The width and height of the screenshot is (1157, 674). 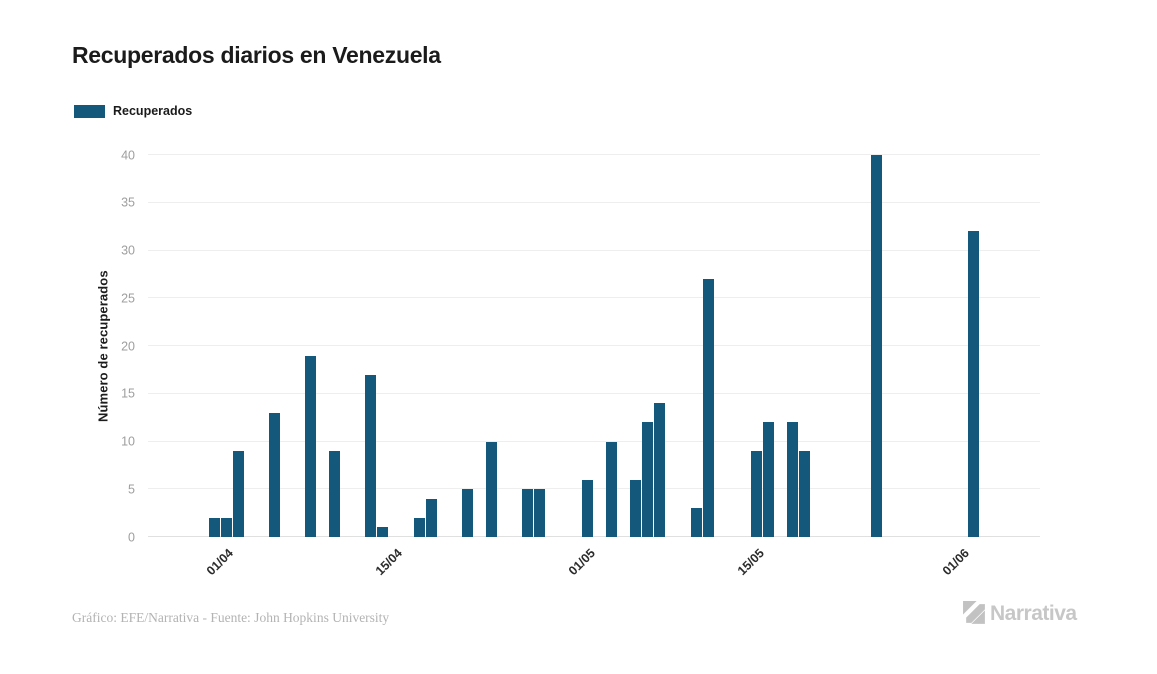 What do you see at coordinates (955, 562) in the screenshot?
I see `x-tick-label-01/06: 01/06` at bounding box center [955, 562].